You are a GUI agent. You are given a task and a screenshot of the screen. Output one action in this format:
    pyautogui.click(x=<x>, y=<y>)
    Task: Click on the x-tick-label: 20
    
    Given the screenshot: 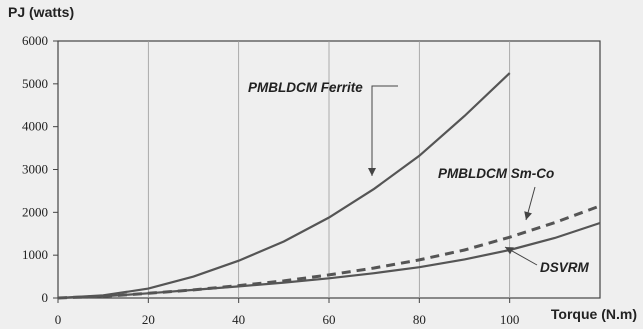 What is the action you would take?
    pyautogui.click(x=148, y=319)
    